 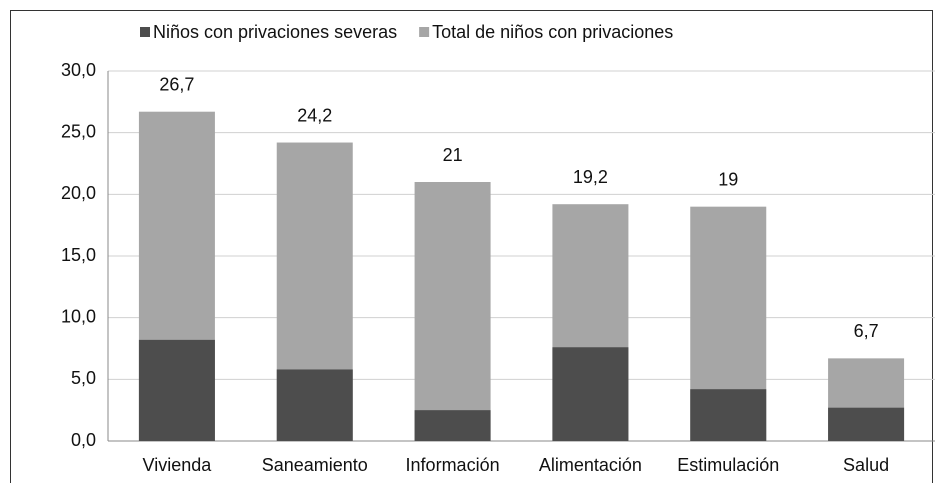 What do you see at coordinates (78, 70) in the screenshot?
I see `y-tick-label: 30,0` at bounding box center [78, 70].